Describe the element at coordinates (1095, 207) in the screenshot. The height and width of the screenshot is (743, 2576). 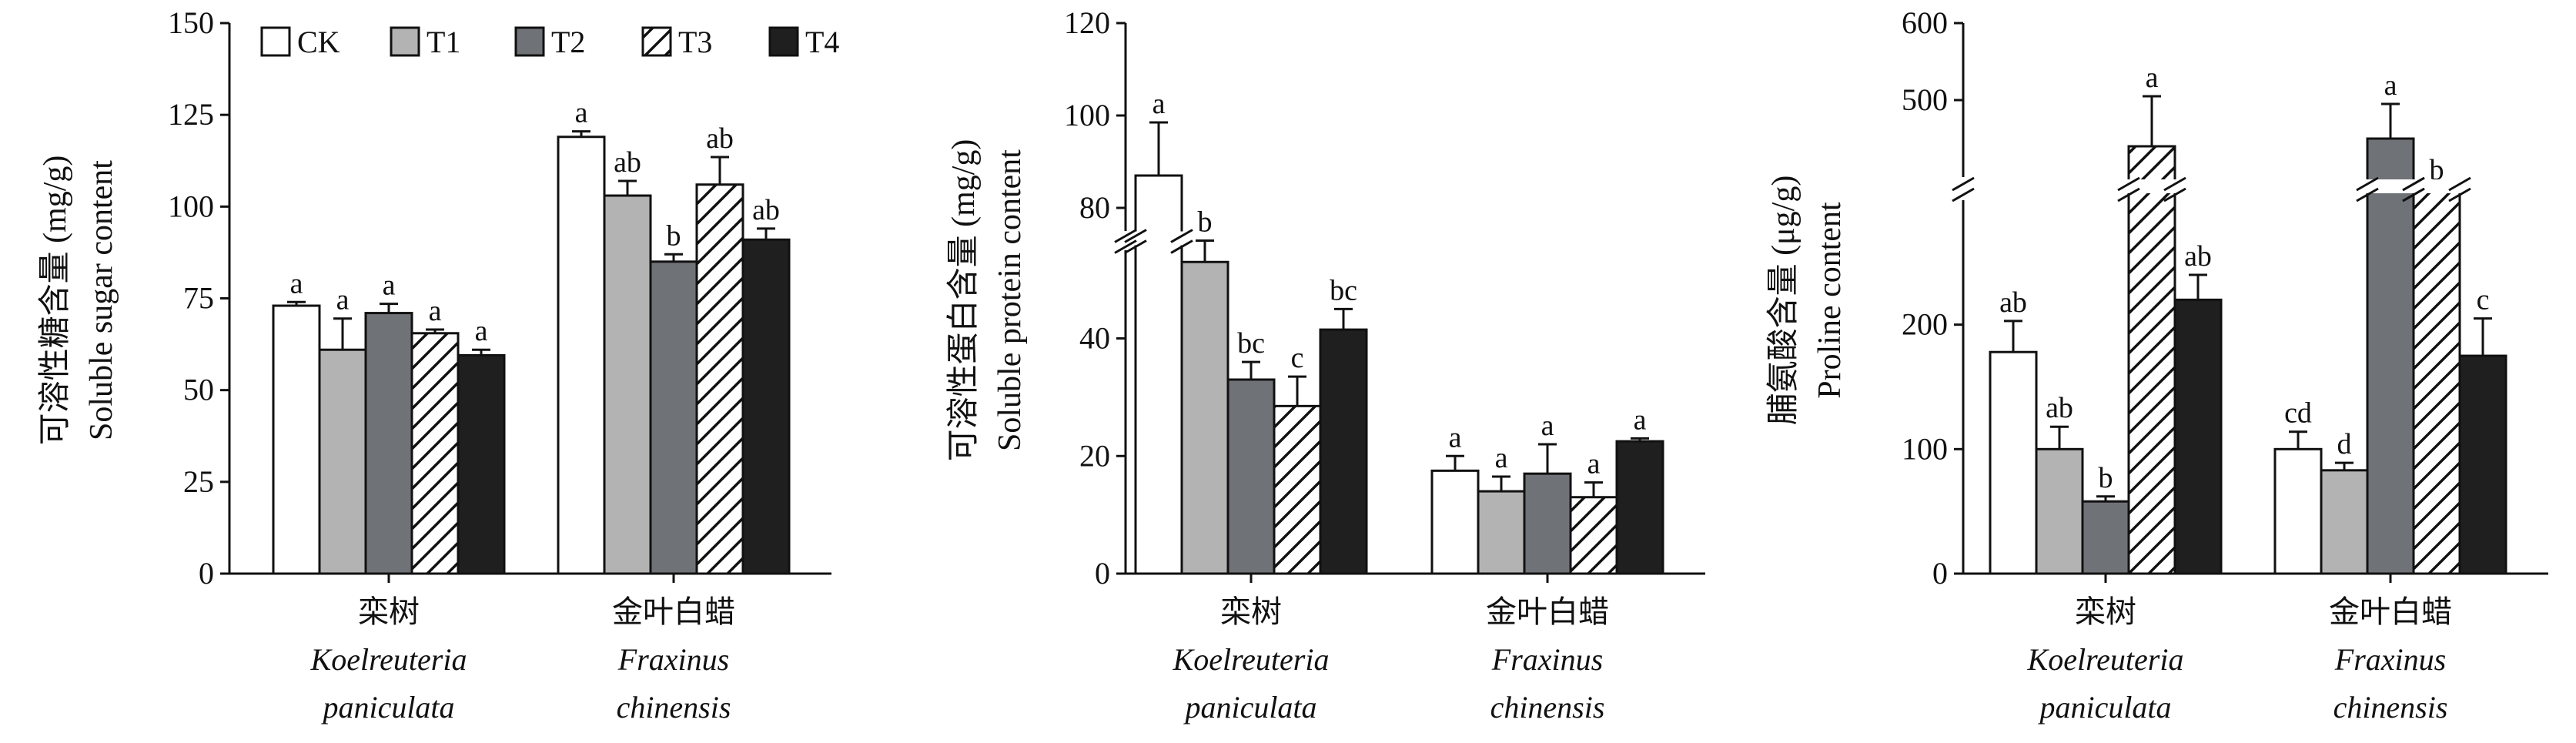
I see `y-tick-label: 80` at that location.